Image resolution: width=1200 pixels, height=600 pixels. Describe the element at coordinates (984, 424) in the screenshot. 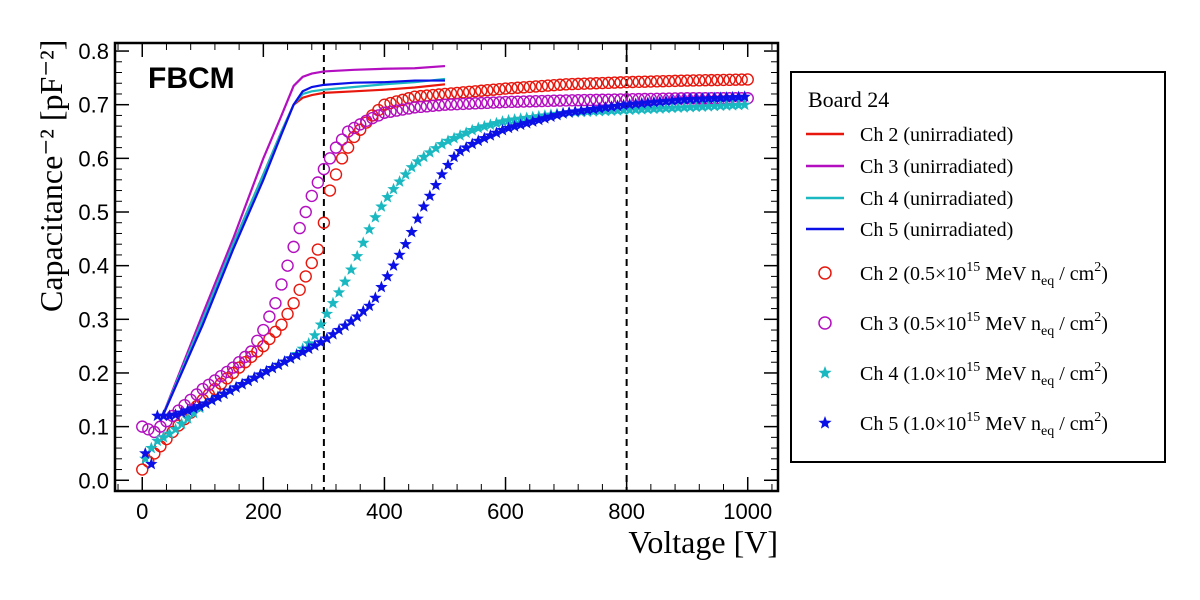

I see `legend-label: Ch 5 (1.0×1015 MeV neq / cm2)` at that location.